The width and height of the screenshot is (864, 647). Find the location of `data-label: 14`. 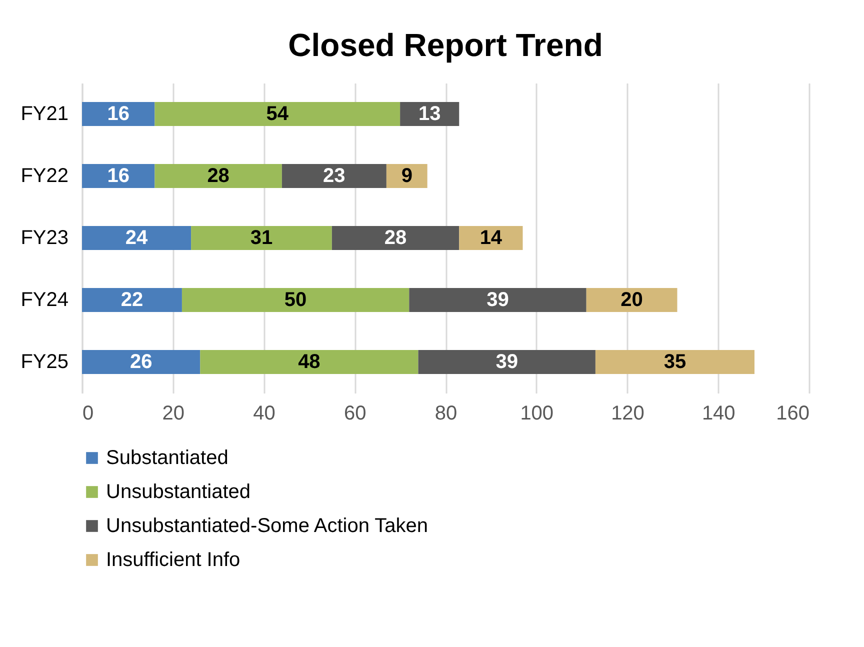

data-label: 14 is located at coordinates (491, 238).